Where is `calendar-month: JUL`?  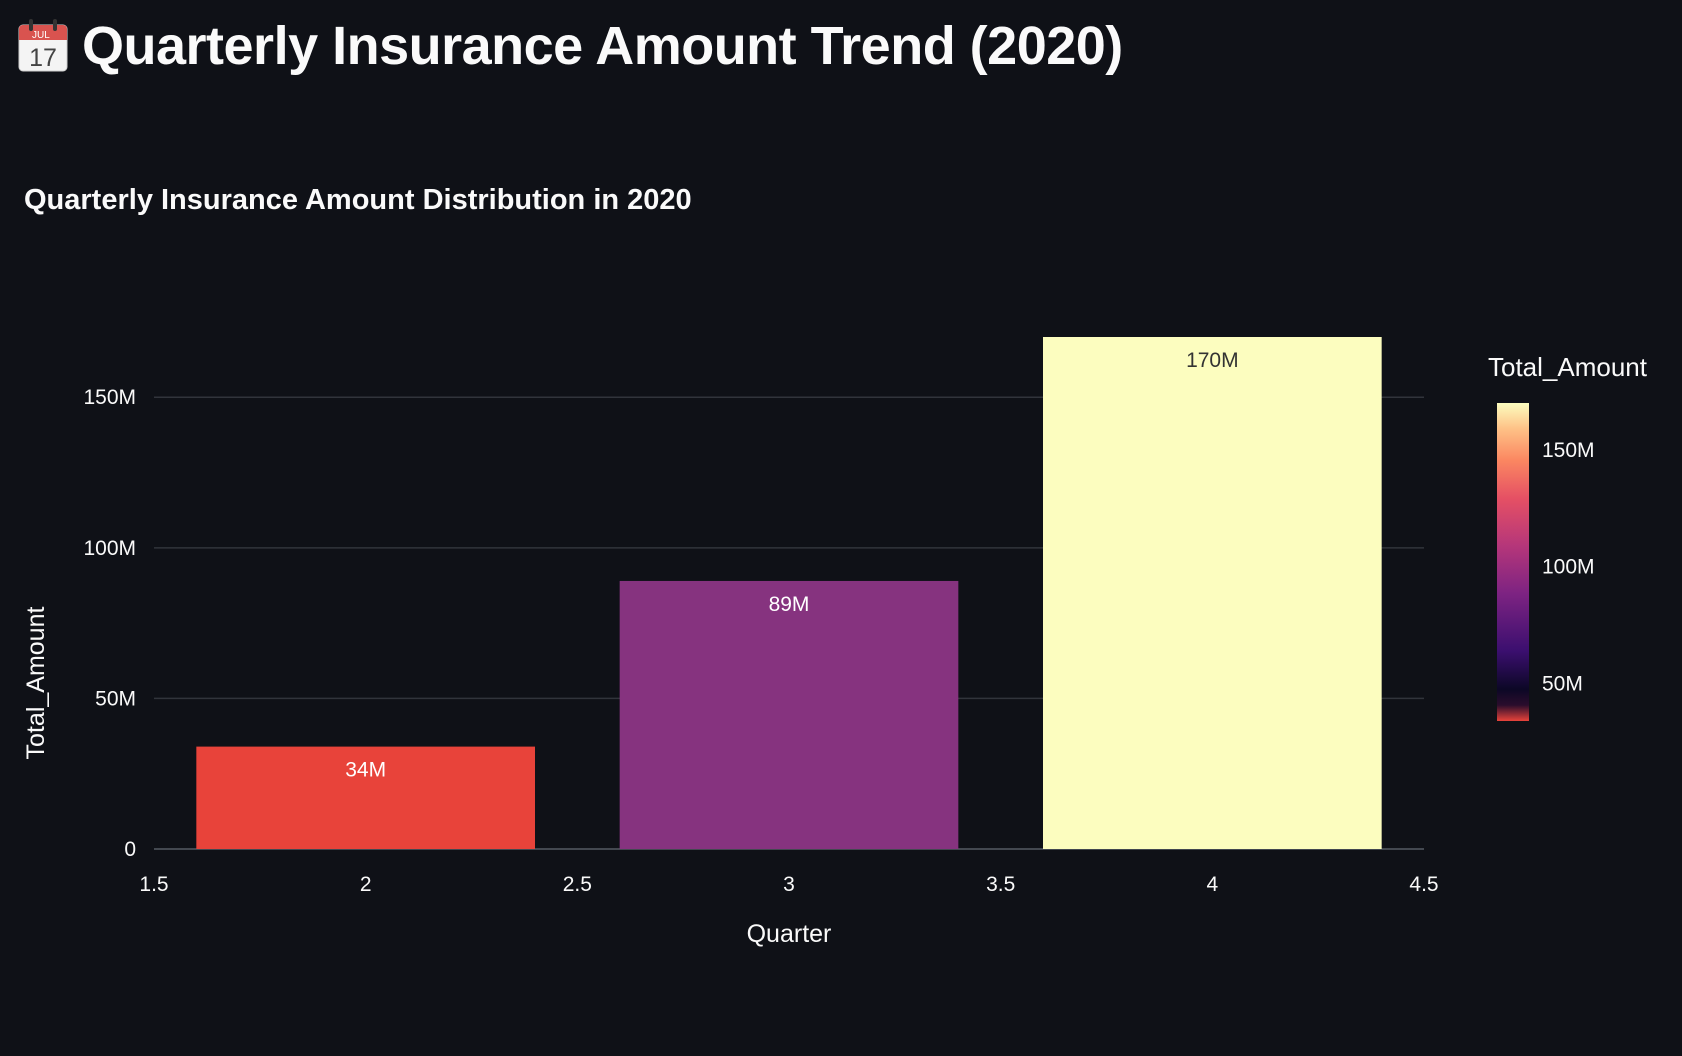 calendar-month: JUL is located at coordinates (41, 35).